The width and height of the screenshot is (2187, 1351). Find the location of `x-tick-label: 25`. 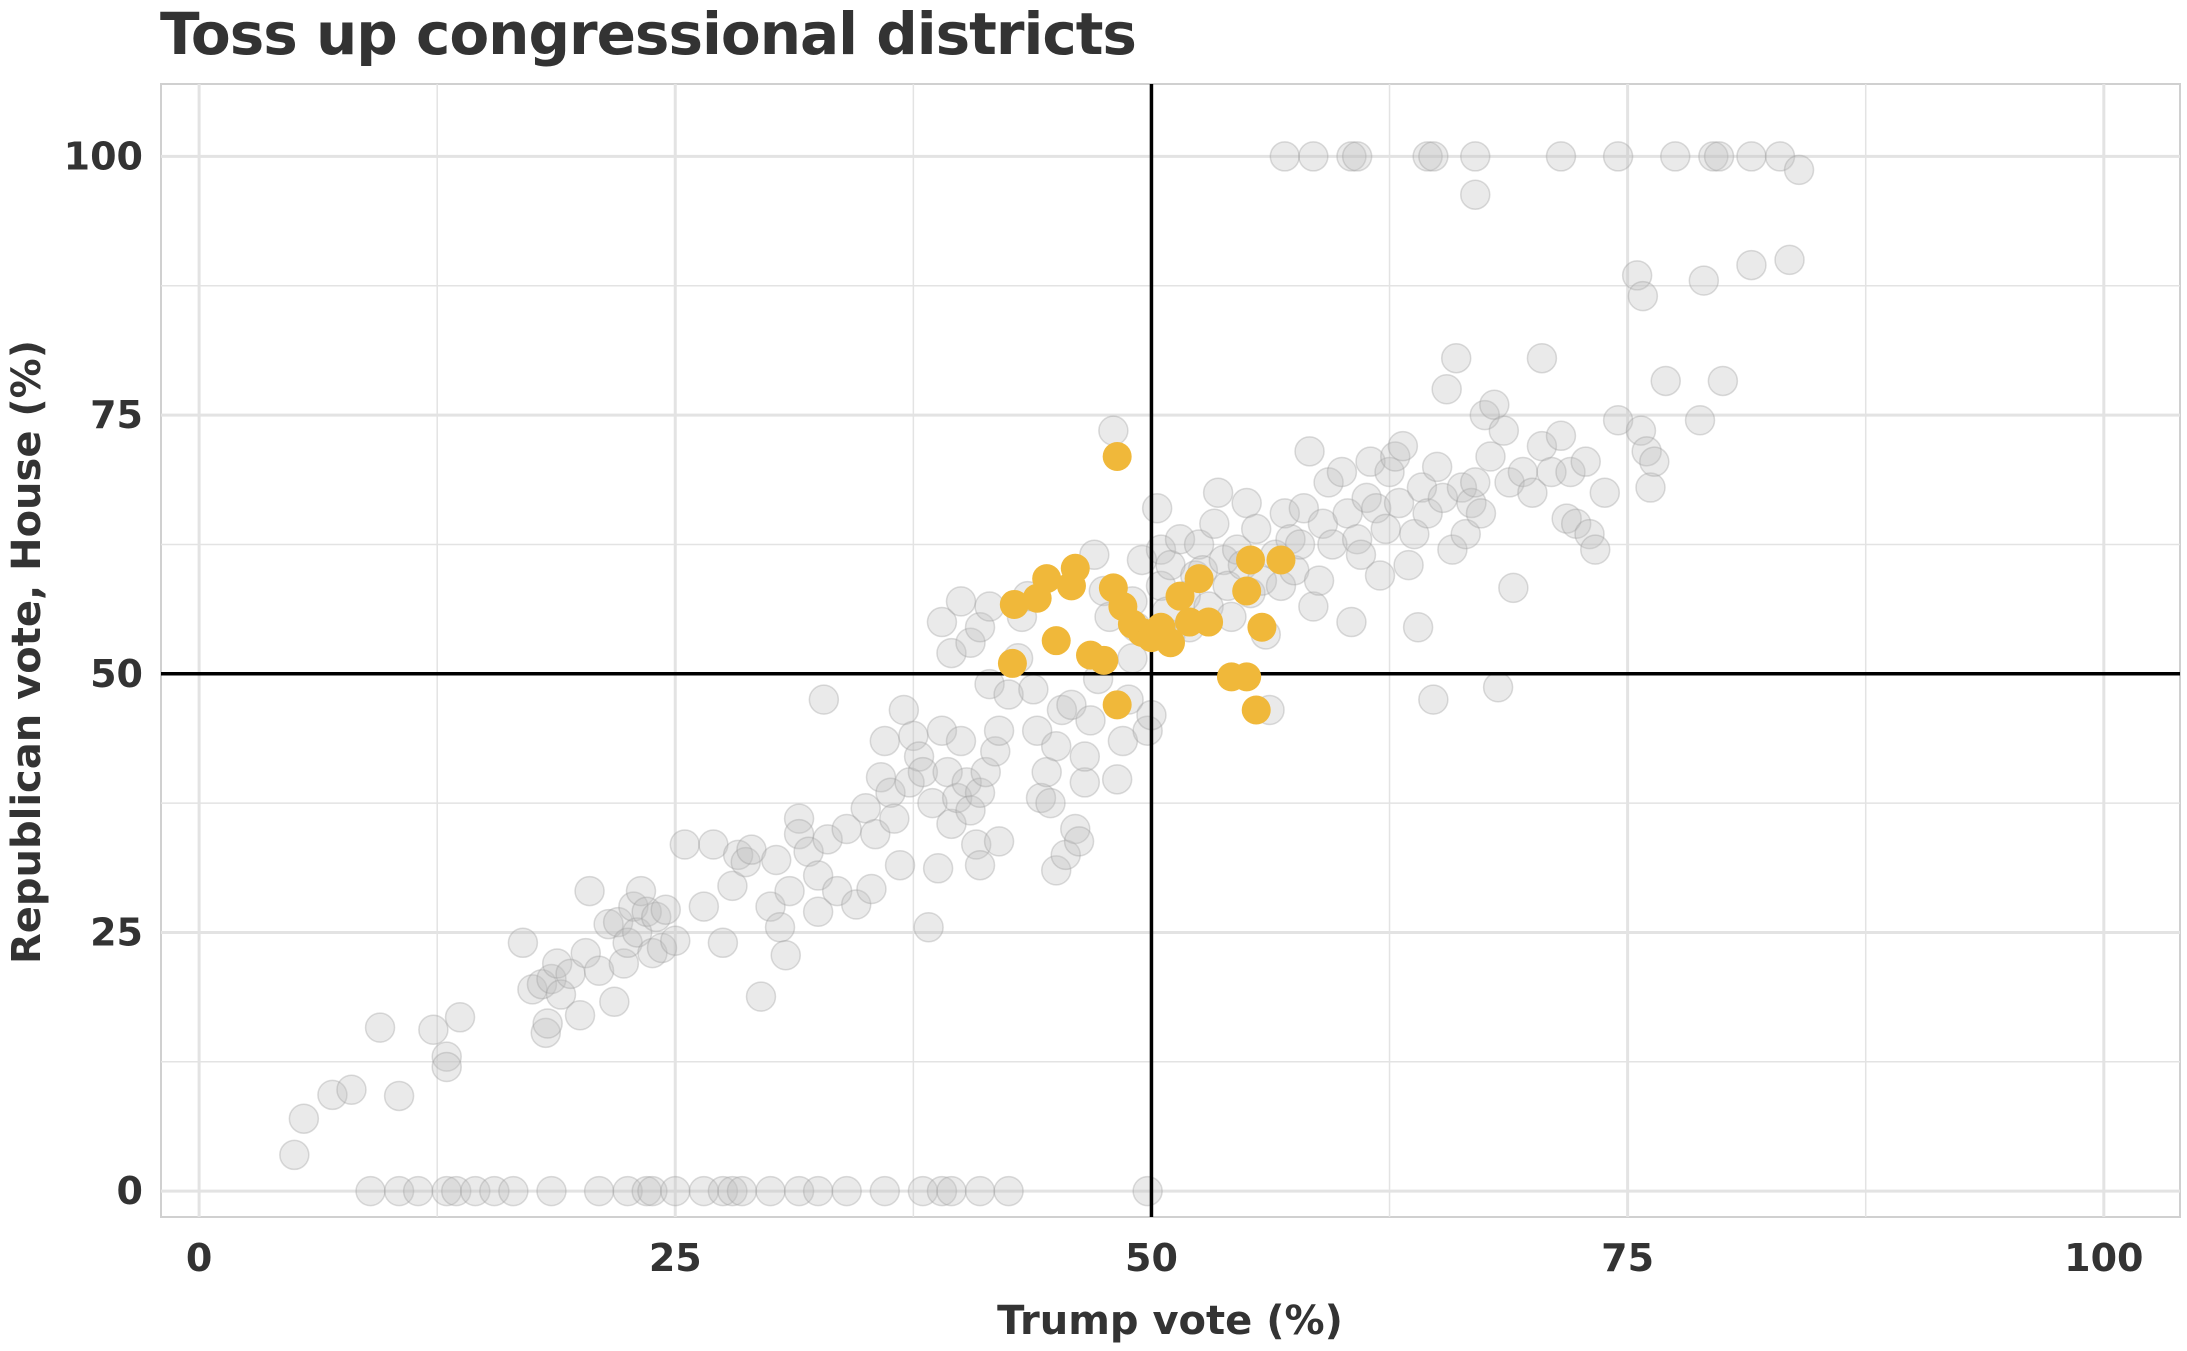

x-tick-label: 25 is located at coordinates (675, 1258).